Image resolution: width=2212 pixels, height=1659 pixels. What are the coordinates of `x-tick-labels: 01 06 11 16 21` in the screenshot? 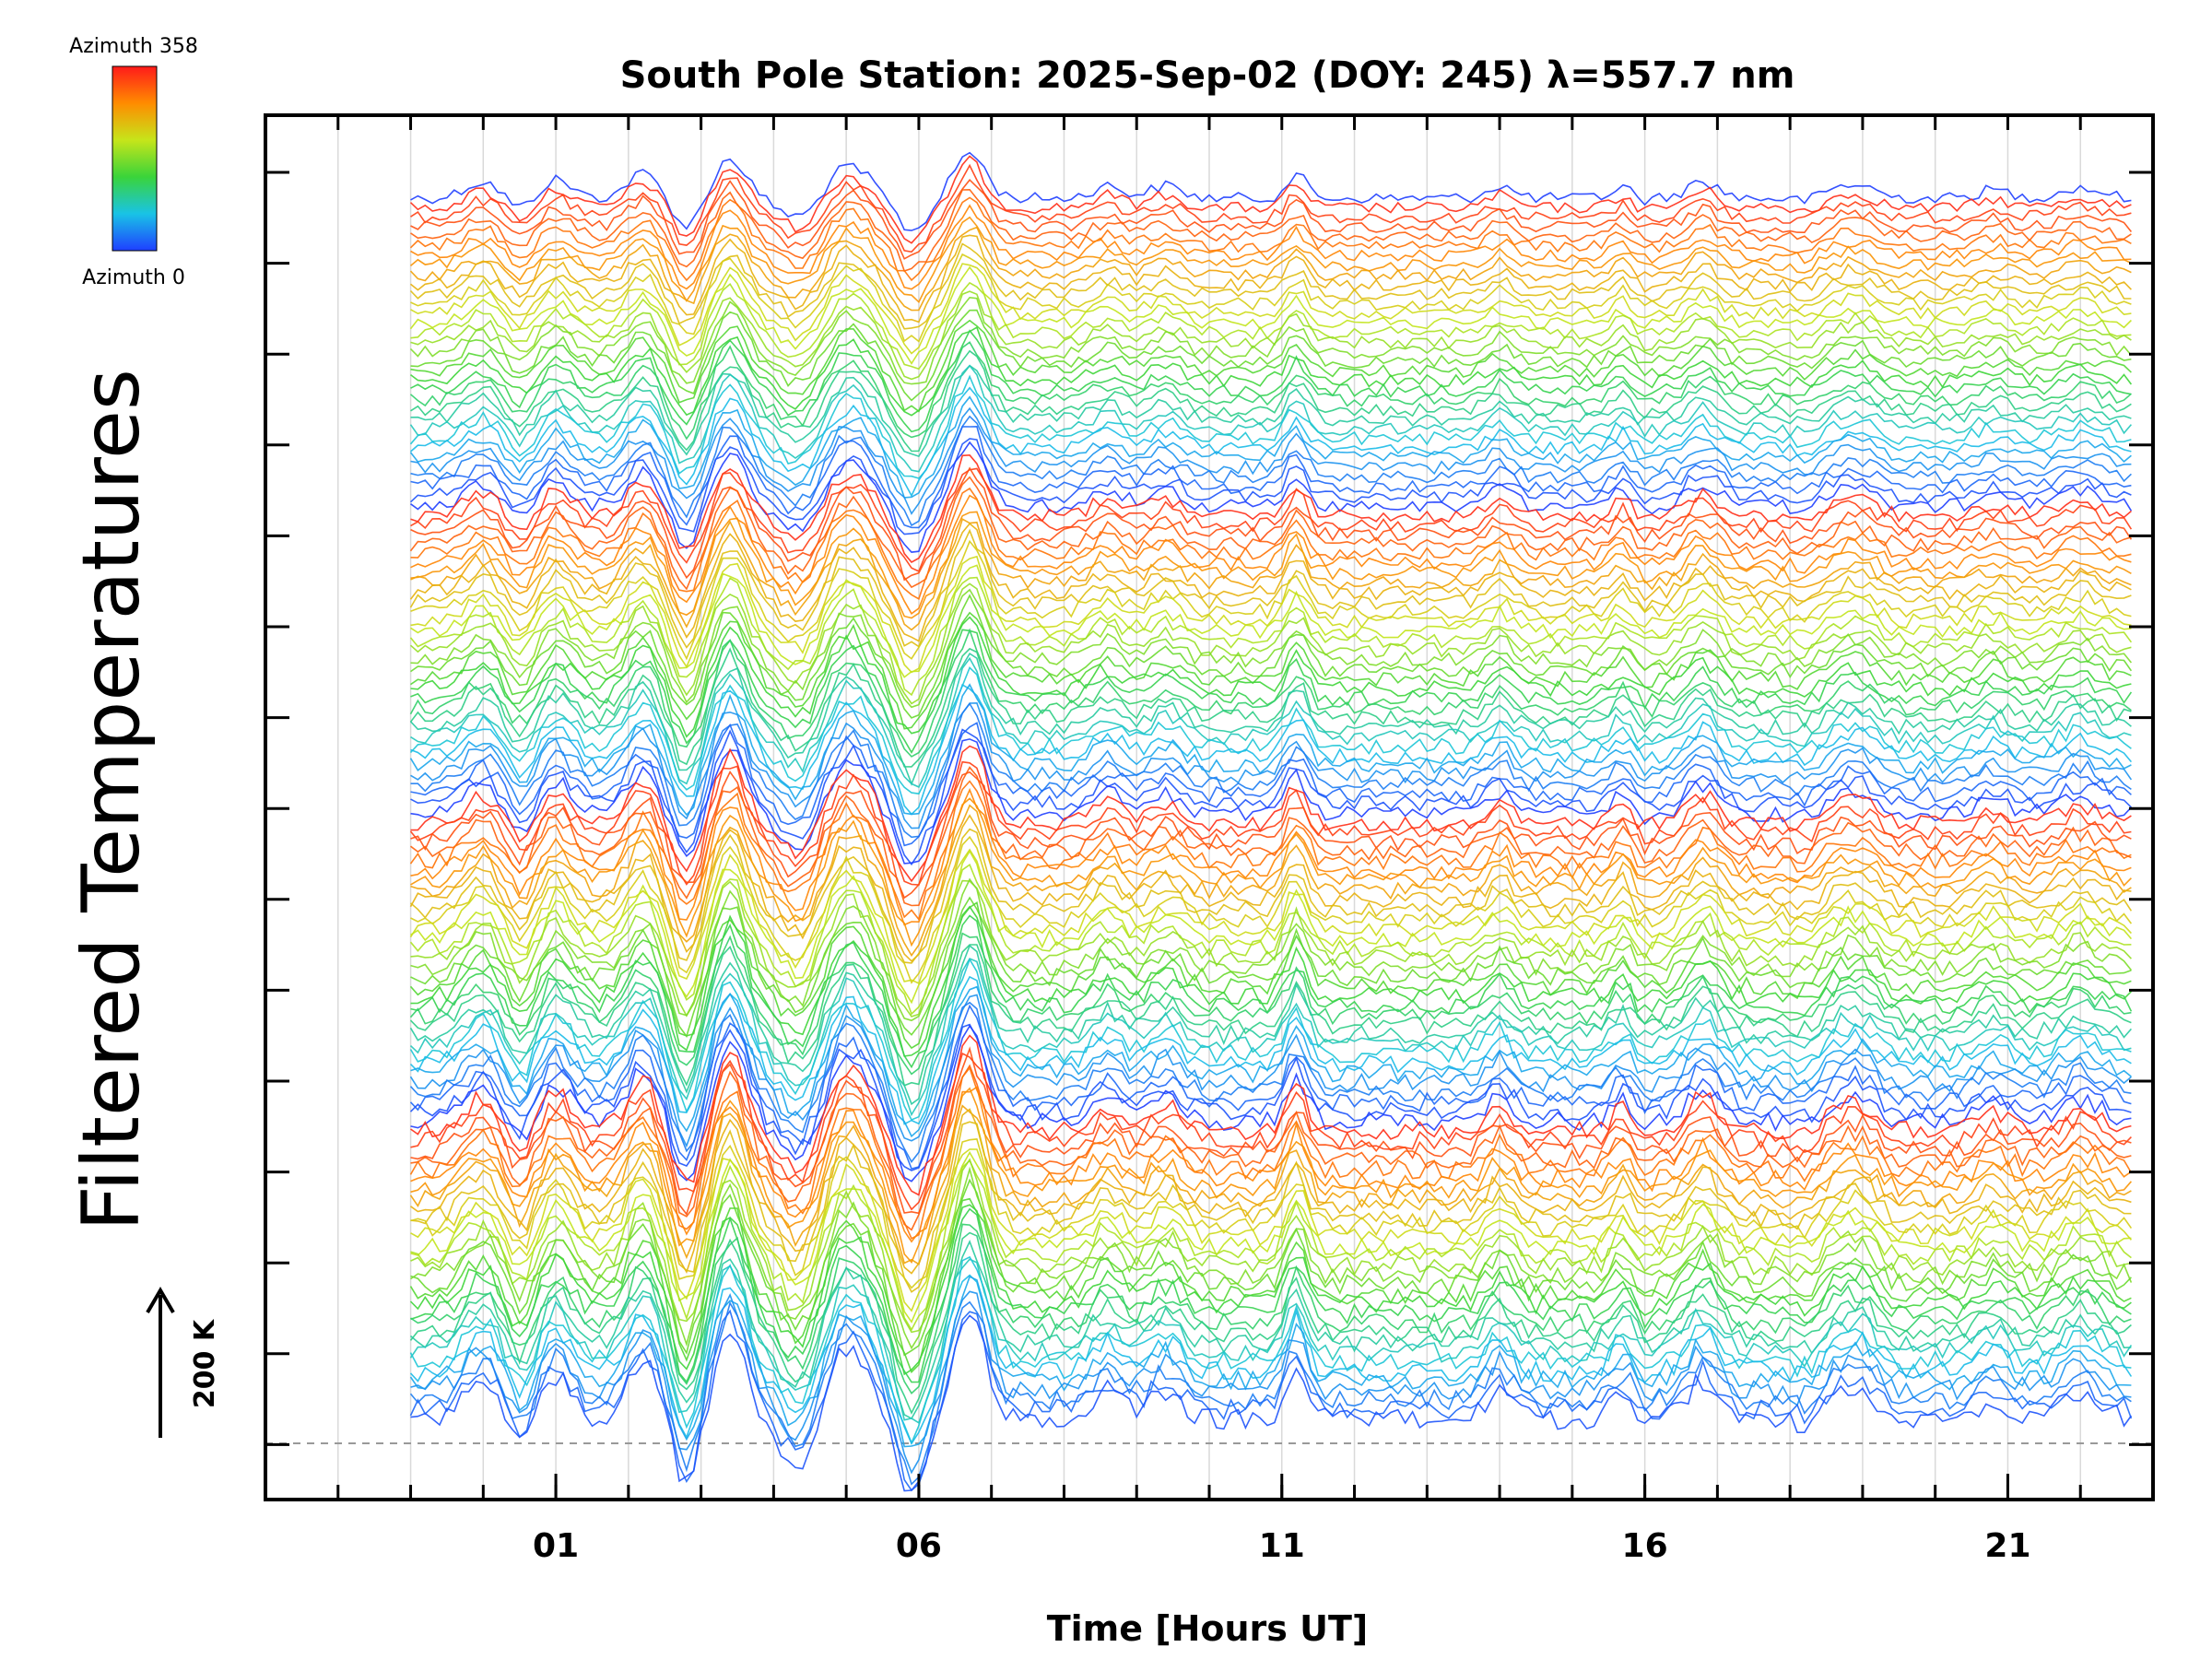 It's located at (1281, 1546).